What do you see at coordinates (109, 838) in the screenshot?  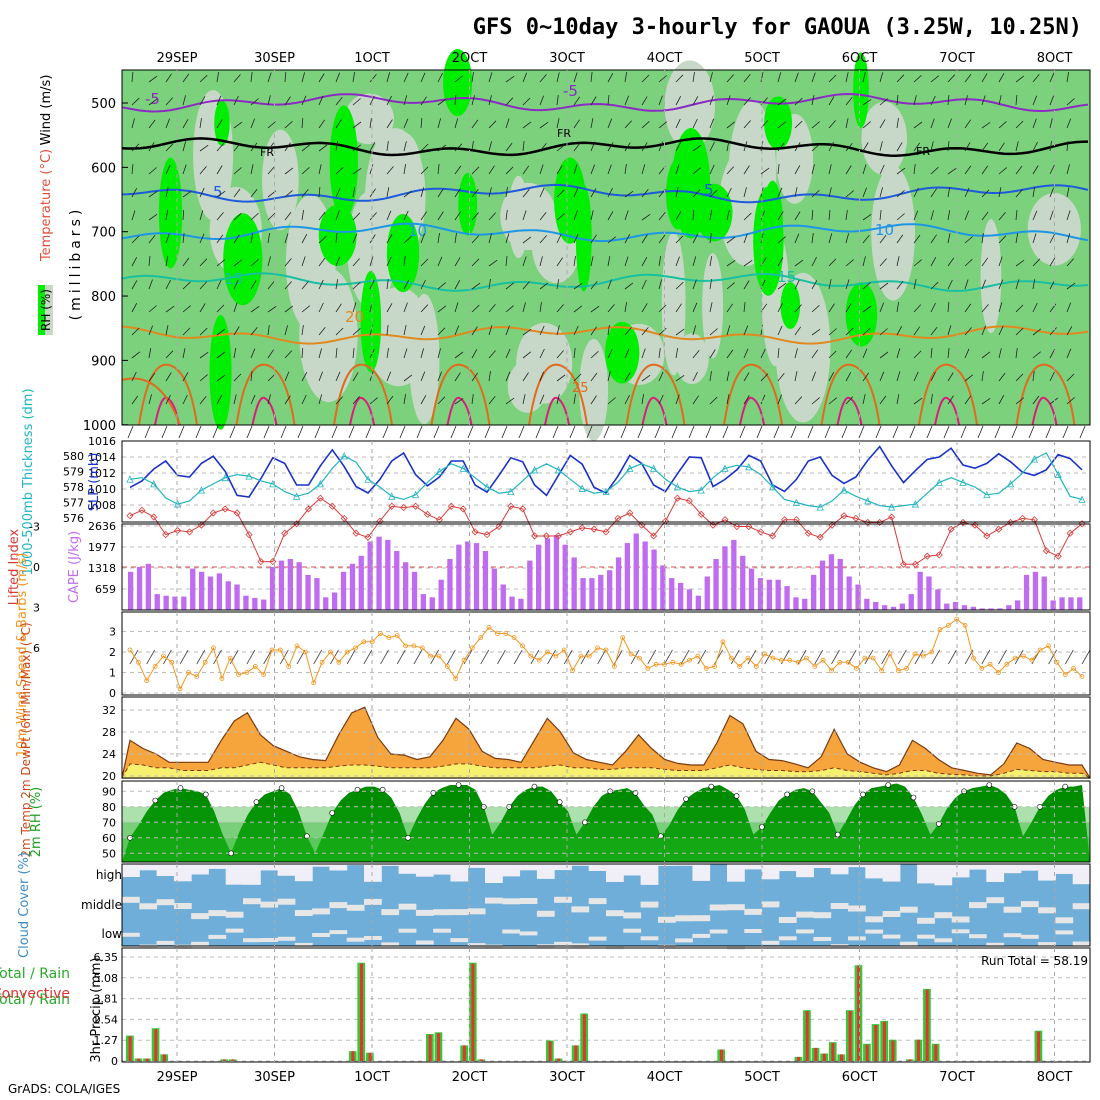 I see `rh-tick: 60` at bounding box center [109, 838].